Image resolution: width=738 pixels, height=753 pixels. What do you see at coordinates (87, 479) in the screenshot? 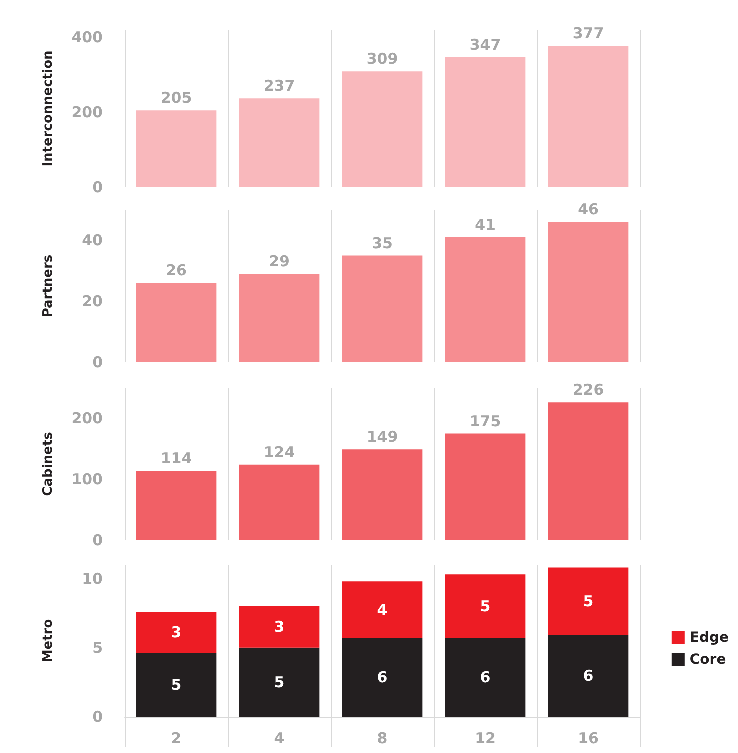
I see `y-tick-label: 100` at bounding box center [87, 479].